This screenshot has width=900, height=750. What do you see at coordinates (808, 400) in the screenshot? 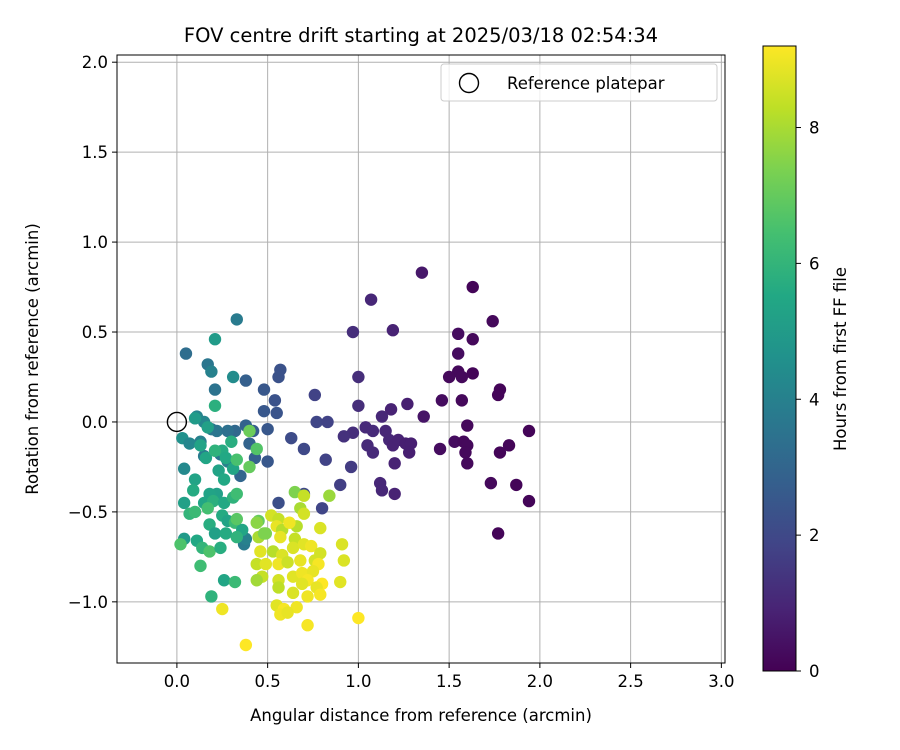
I see `colorbar-ticks: 0 2 4 6 8` at bounding box center [808, 400].